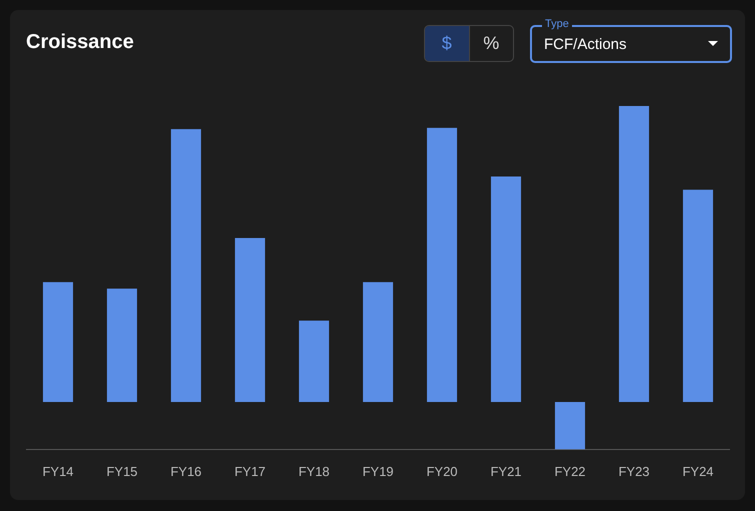 Image resolution: width=755 pixels, height=511 pixels. What do you see at coordinates (378, 471) in the screenshot?
I see `x-tick-label: FY19` at bounding box center [378, 471].